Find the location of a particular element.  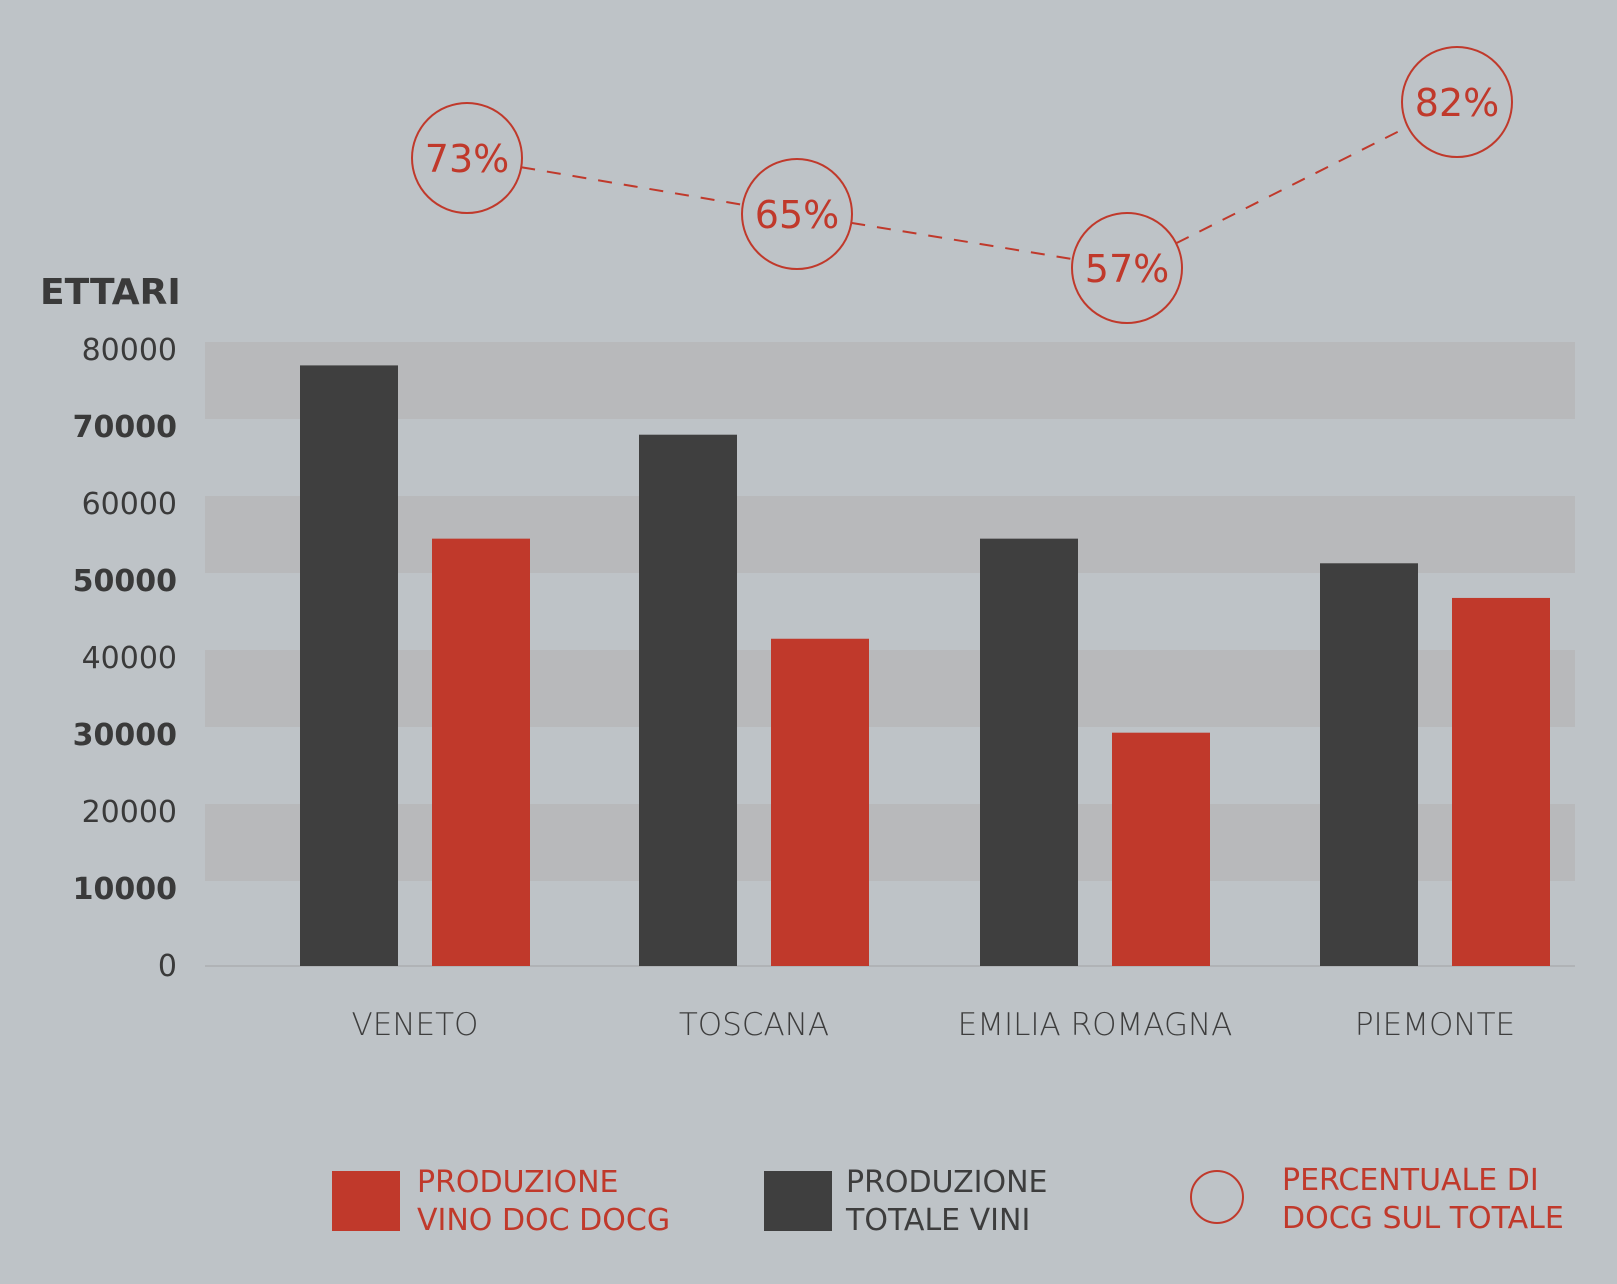

x-tick-label: PIEMONTE is located at coordinates (1435, 1025).